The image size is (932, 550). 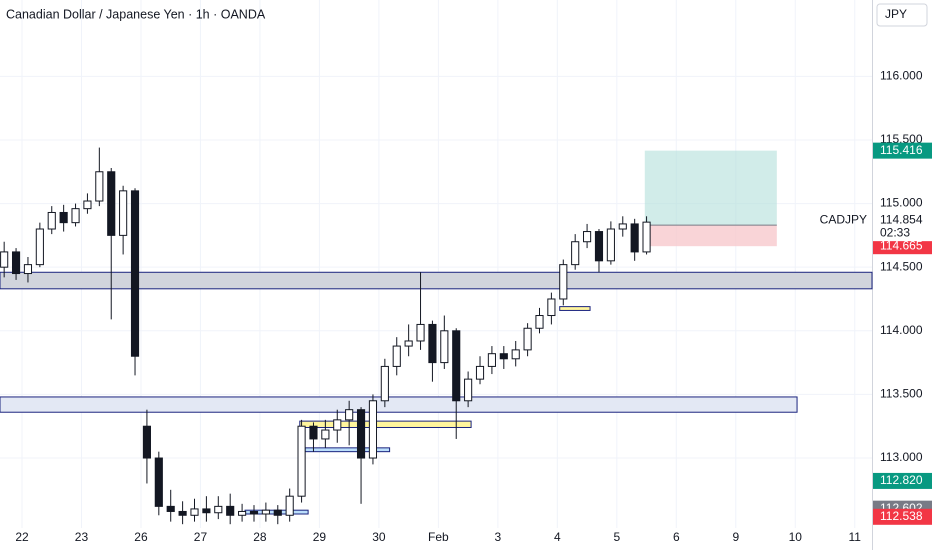 What do you see at coordinates (855, 537) in the screenshot?
I see `x-tick-label: 11` at bounding box center [855, 537].